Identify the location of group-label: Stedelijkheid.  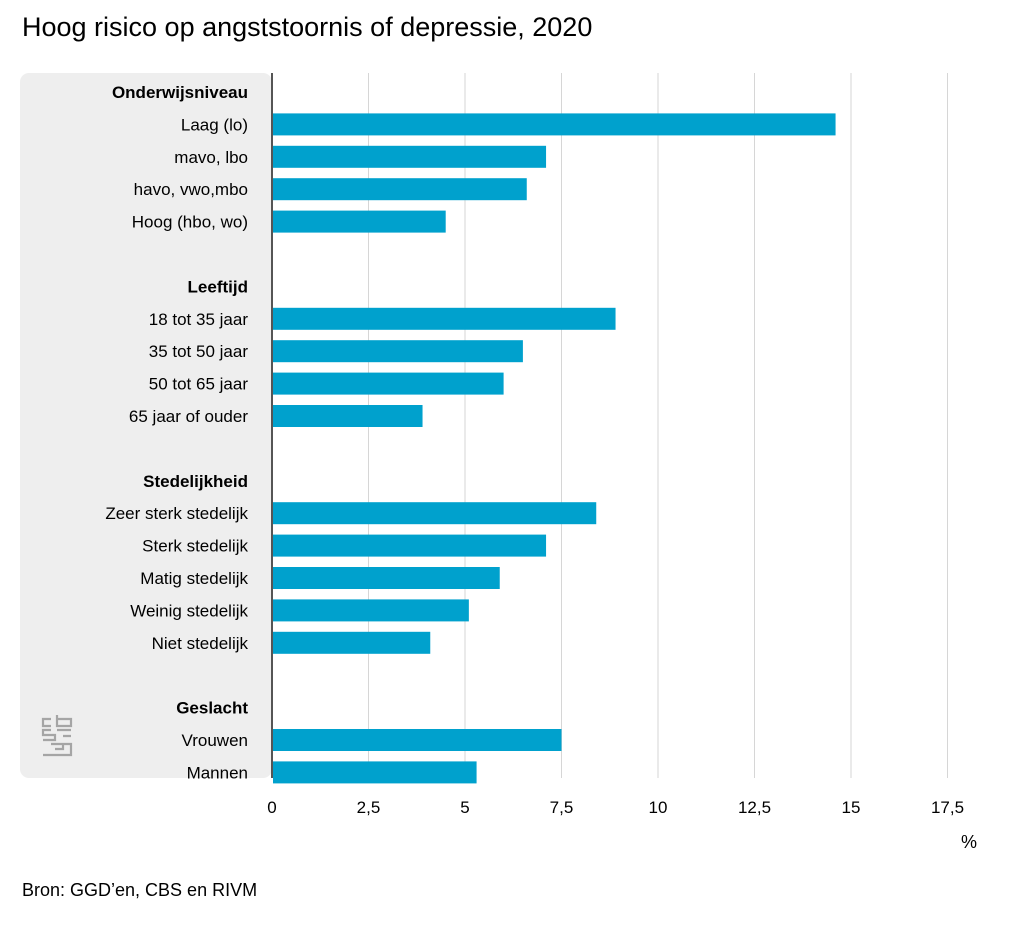
(195, 481).